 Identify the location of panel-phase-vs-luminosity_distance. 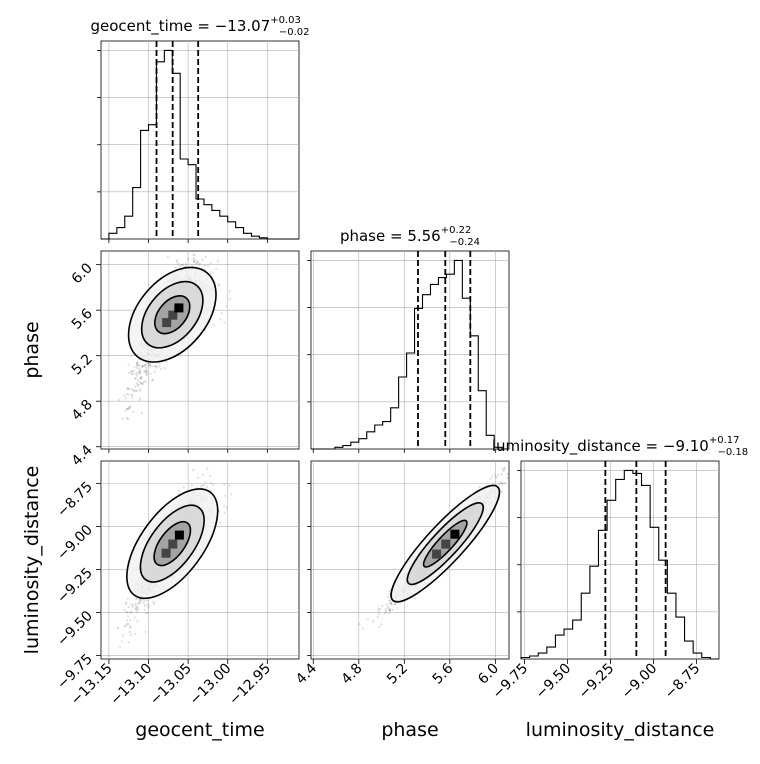
(410, 560).